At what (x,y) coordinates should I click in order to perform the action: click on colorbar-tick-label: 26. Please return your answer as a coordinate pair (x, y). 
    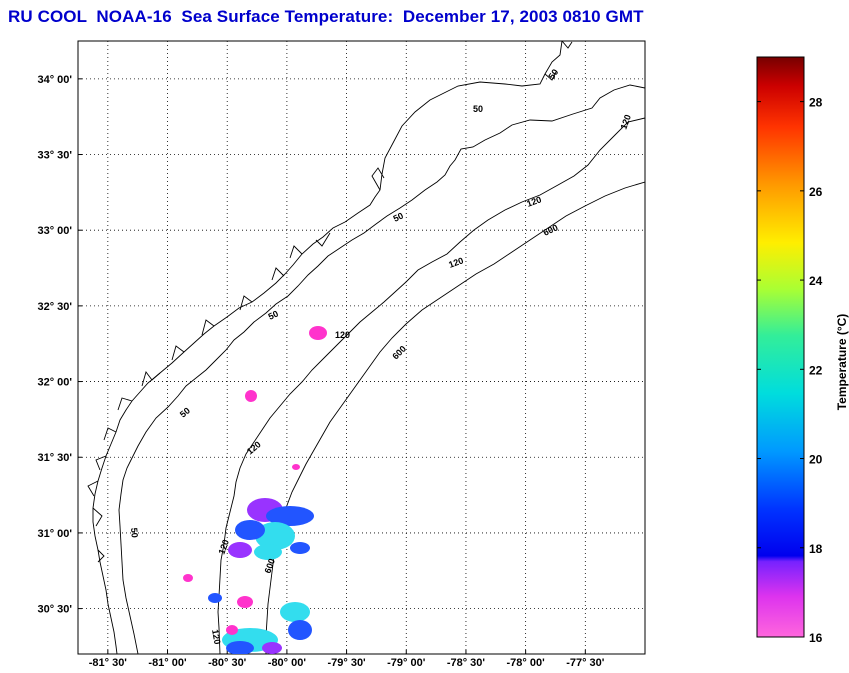
    Looking at the image, I should click on (816, 192).